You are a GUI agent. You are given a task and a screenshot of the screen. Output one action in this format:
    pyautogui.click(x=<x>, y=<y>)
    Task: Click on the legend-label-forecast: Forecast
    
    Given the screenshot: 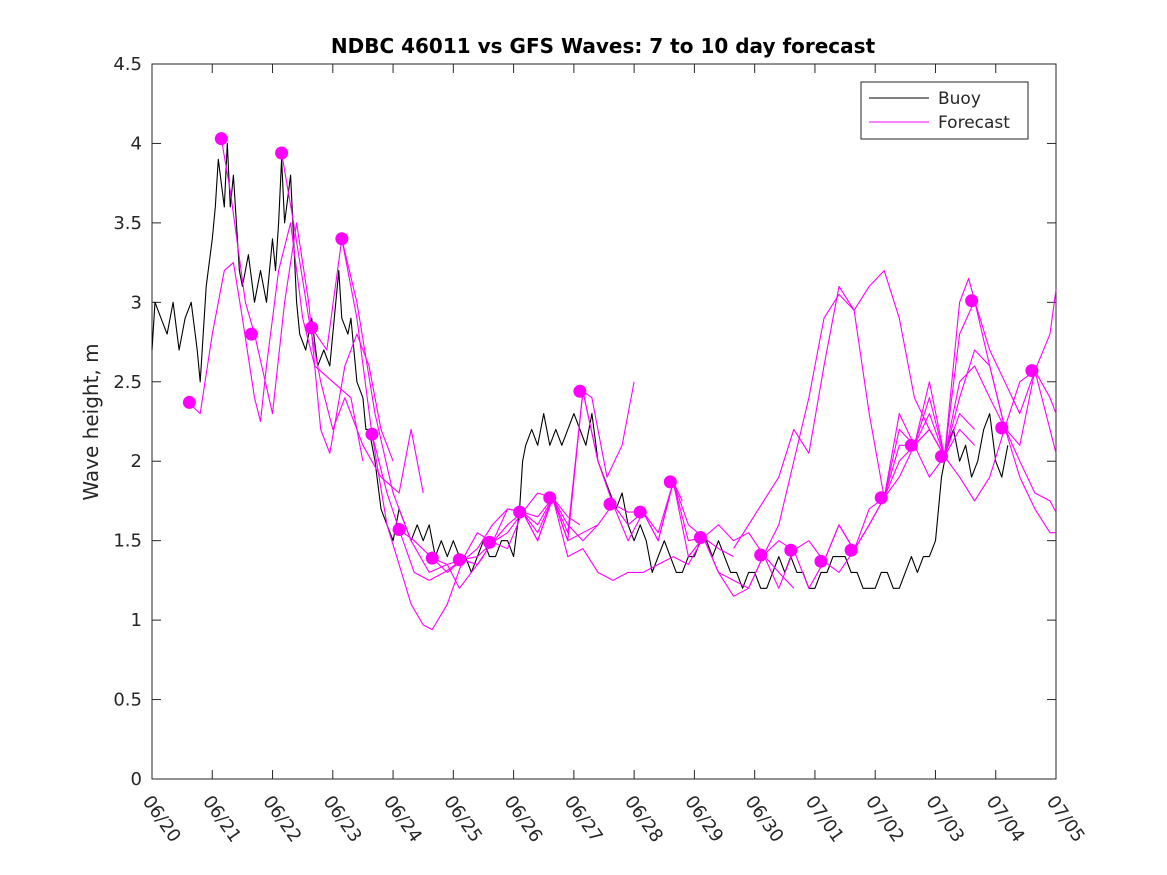 What is the action you would take?
    pyautogui.click(x=974, y=123)
    